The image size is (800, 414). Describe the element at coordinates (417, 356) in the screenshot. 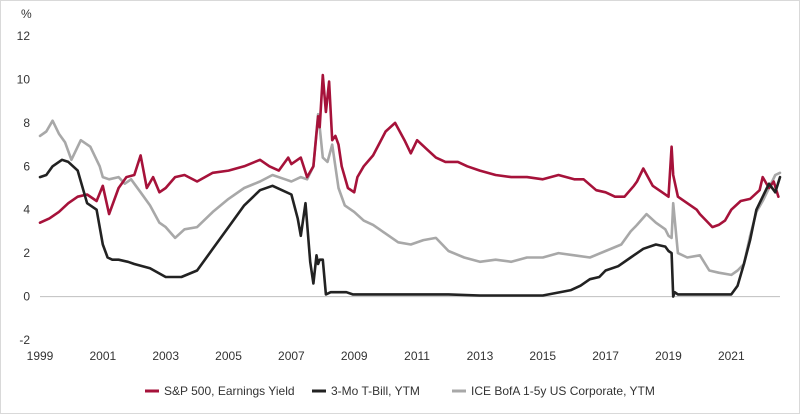

I see `x-tick-label: 2011` at that location.